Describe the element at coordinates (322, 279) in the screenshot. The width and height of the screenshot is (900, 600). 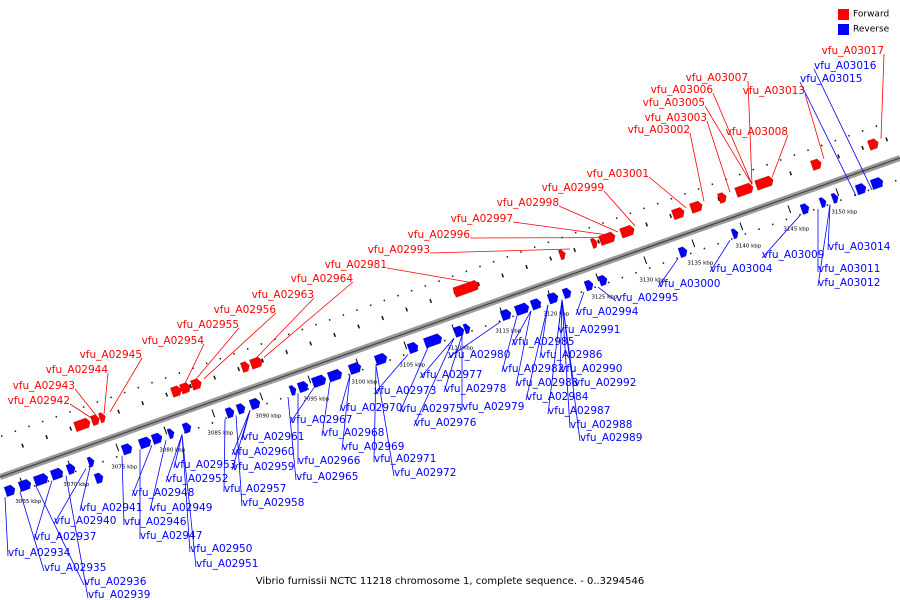
I see `gene-label: vfu_A02964` at that location.